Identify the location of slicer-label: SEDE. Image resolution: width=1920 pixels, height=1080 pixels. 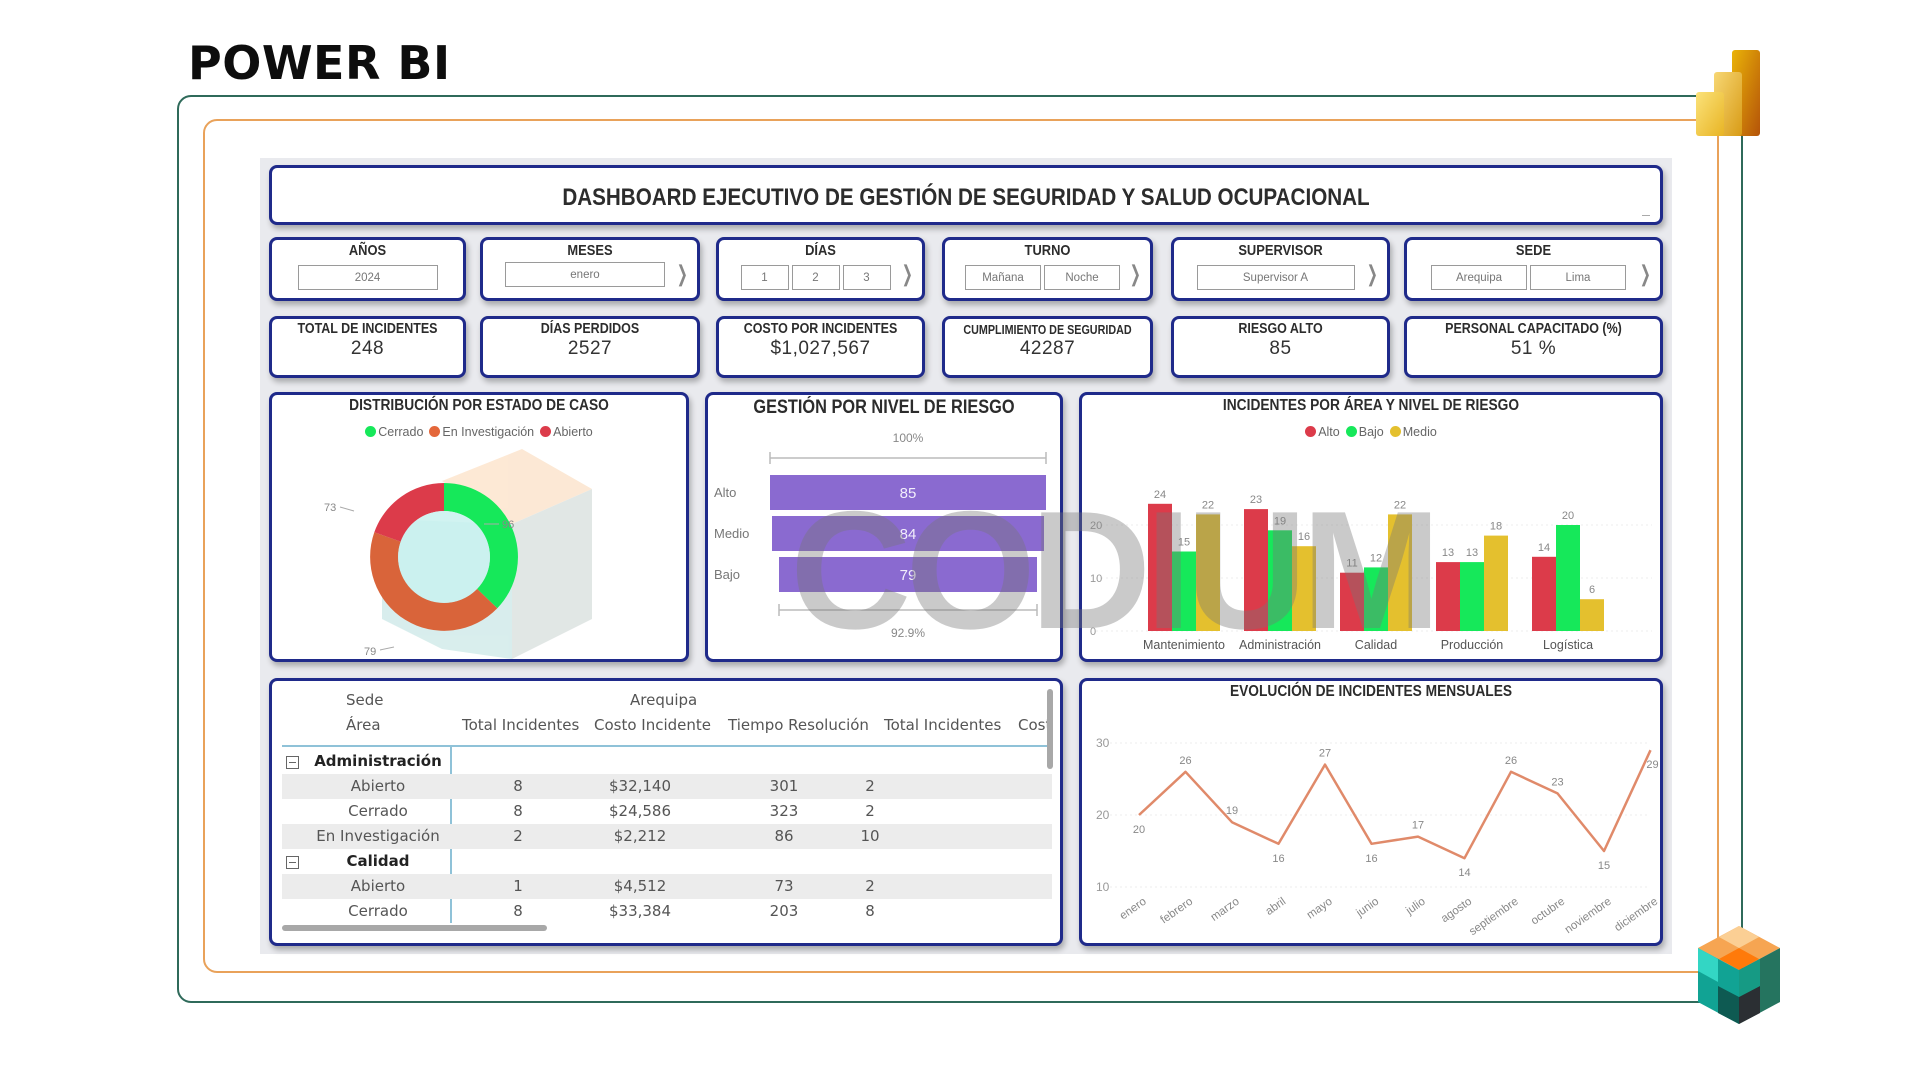
(1533, 250).